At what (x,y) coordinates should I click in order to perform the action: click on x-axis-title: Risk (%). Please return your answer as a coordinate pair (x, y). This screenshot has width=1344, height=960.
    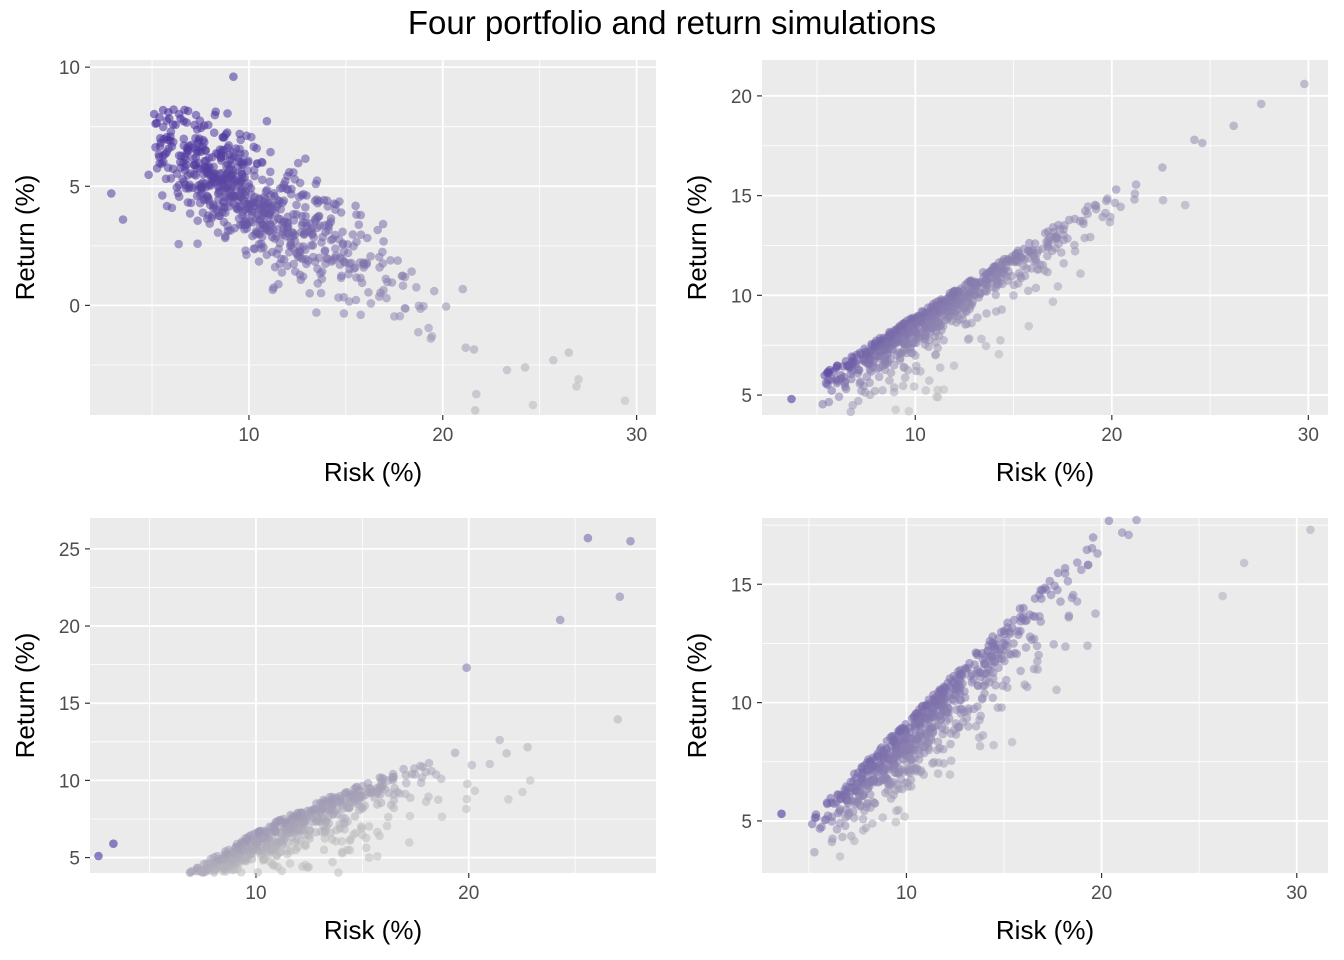
    Looking at the image, I should click on (373, 472).